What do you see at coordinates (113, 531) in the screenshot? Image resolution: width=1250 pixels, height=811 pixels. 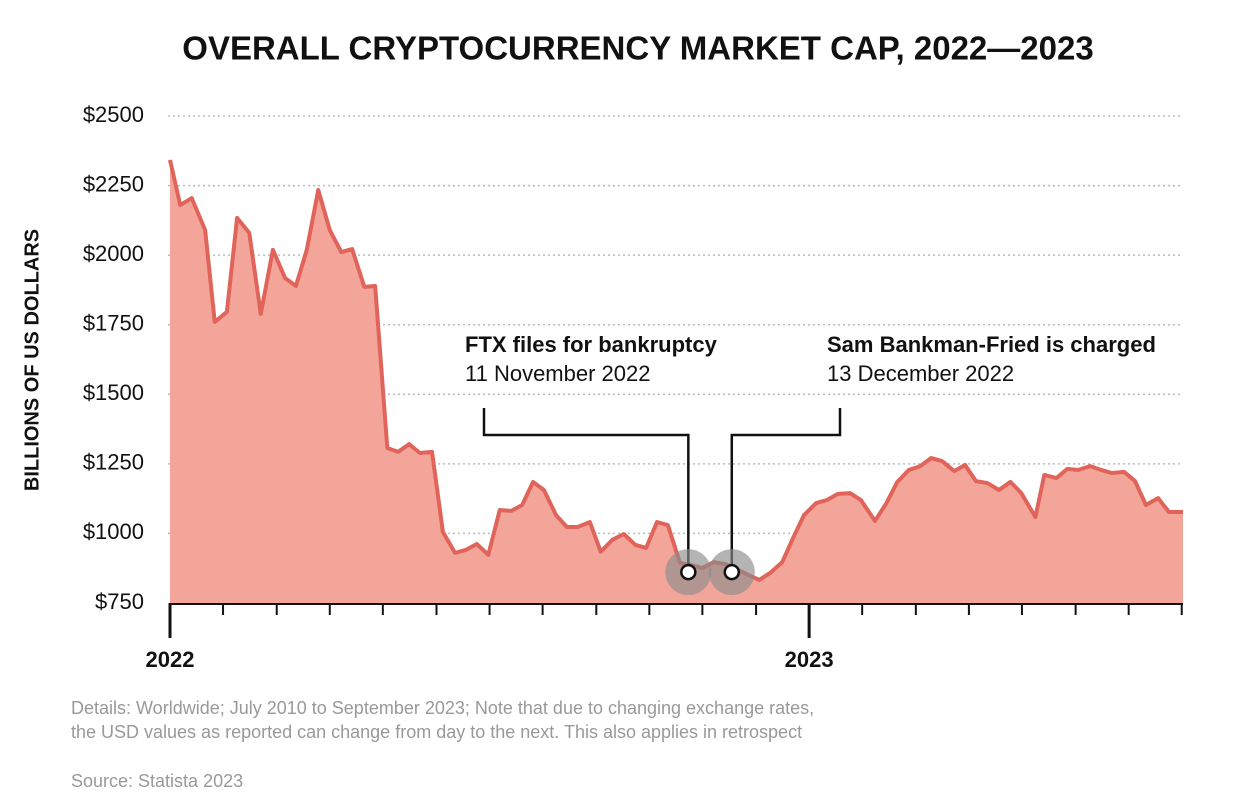 I see `y-tick-label: $1000` at bounding box center [113, 531].